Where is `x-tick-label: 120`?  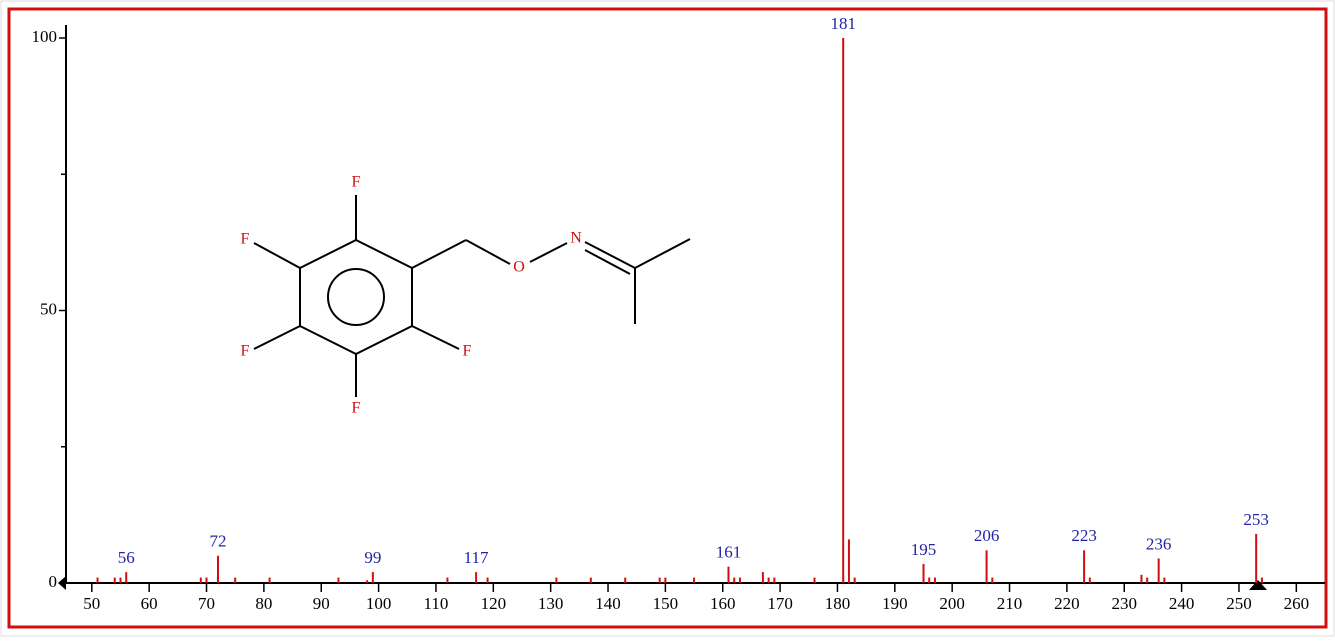 x-tick-label: 120 is located at coordinates (494, 603).